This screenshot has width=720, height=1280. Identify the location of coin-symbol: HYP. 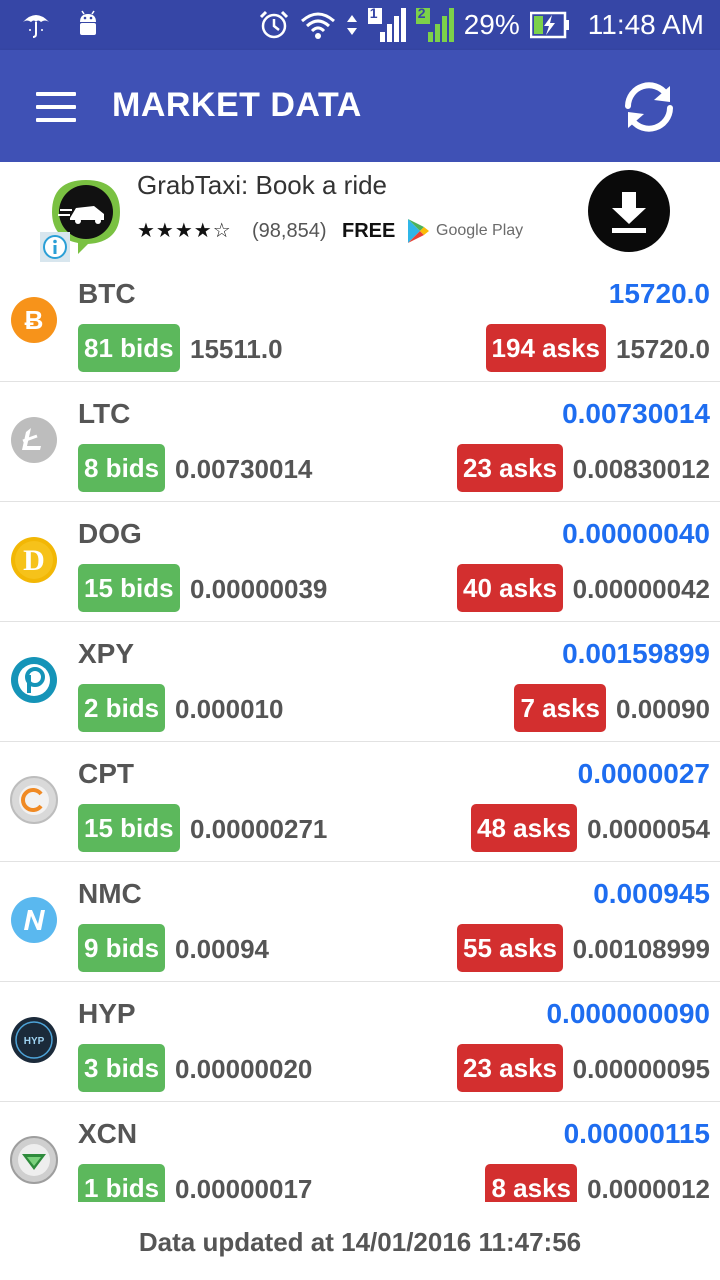
(107, 1013).